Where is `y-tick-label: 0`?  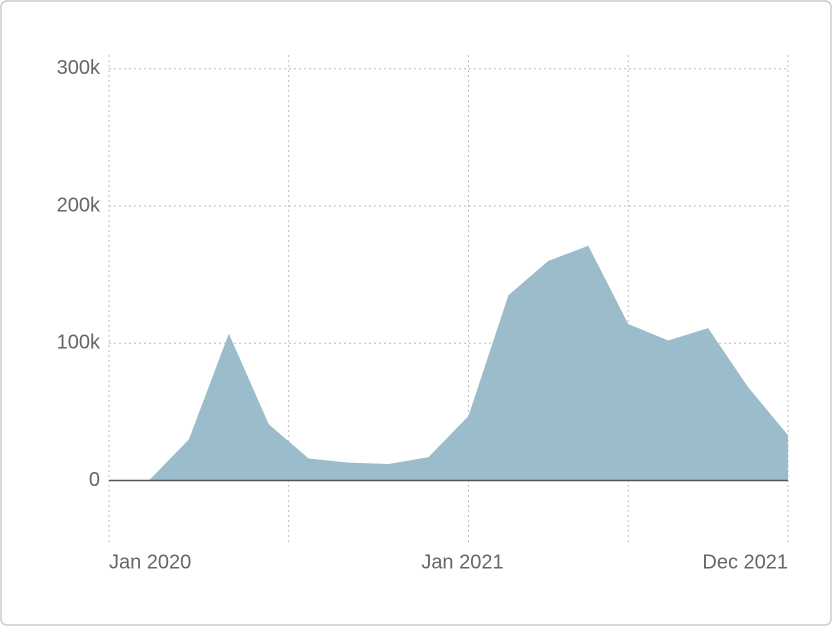 y-tick-label: 0 is located at coordinates (94, 480).